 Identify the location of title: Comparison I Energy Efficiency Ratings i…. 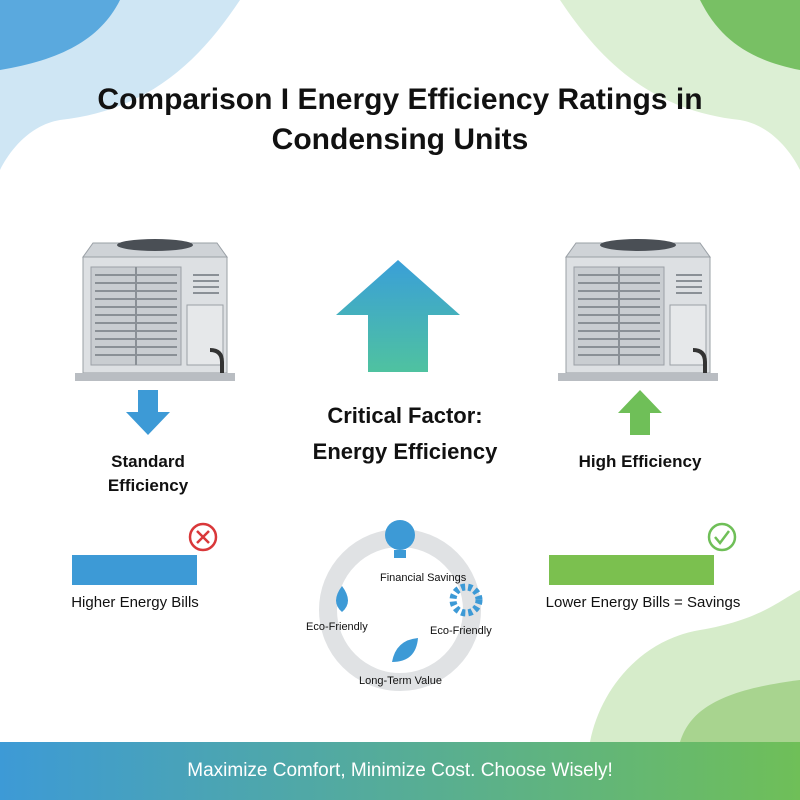
(400, 119).